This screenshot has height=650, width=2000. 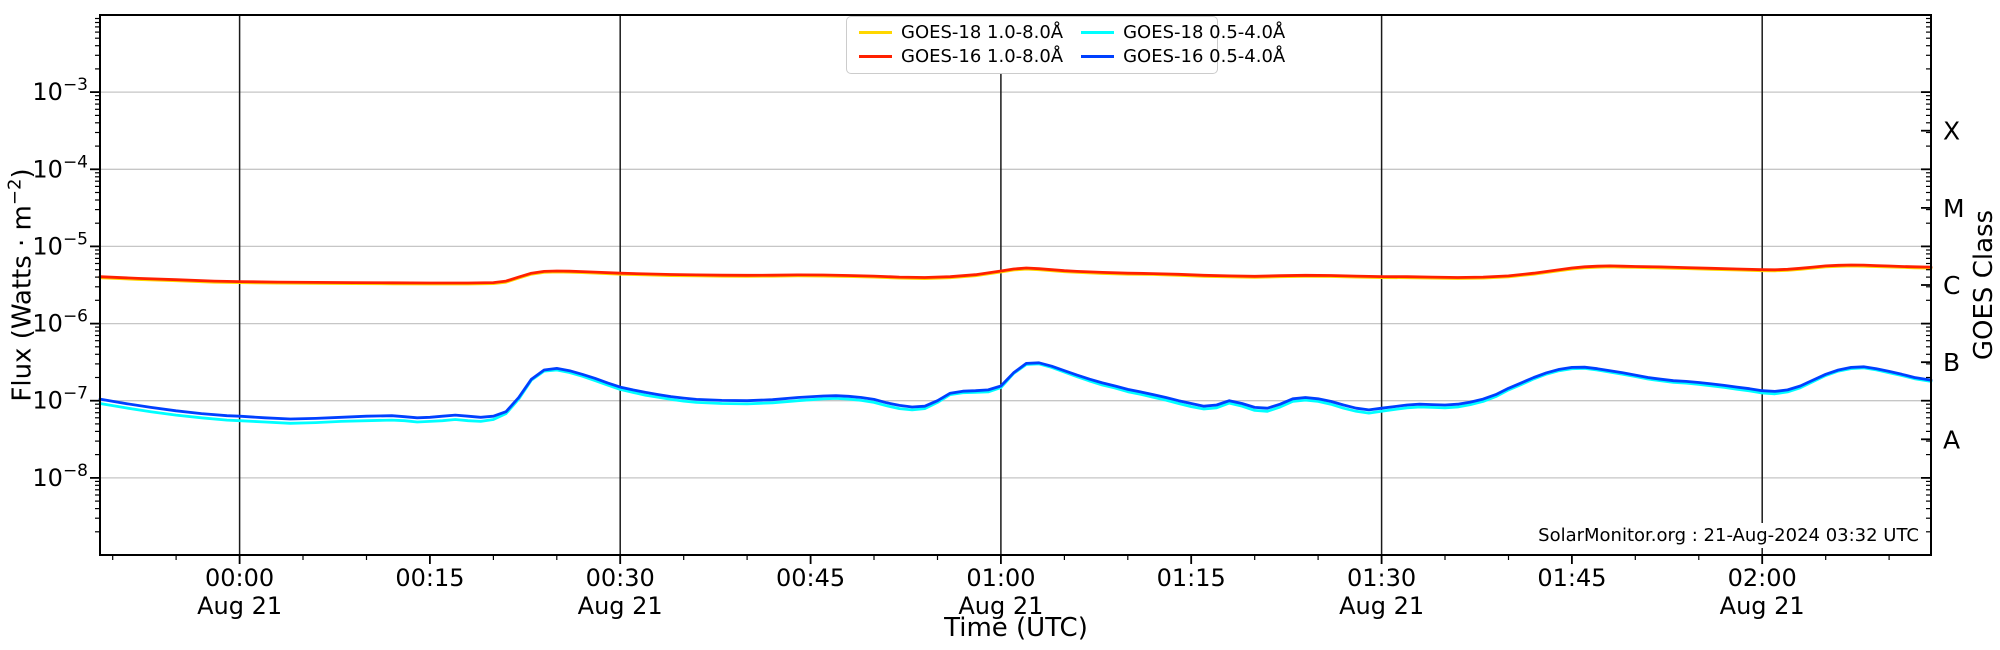 What do you see at coordinates (1015, 274) in the screenshot?
I see `curve-goes16-long` at bounding box center [1015, 274].